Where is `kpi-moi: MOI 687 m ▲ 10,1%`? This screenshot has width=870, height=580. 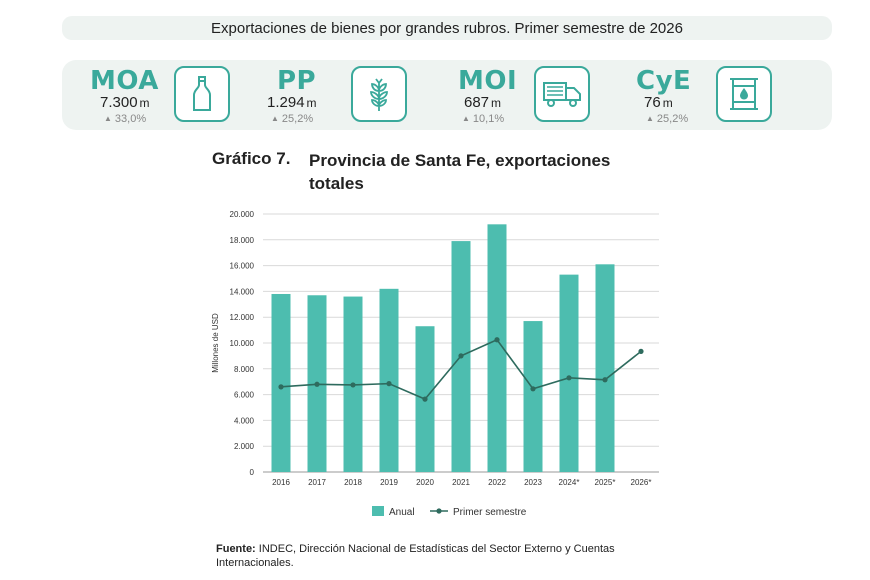 kpi-moi: MOI 687 m ▲ 10,1% is located at coordinates (538, 95).